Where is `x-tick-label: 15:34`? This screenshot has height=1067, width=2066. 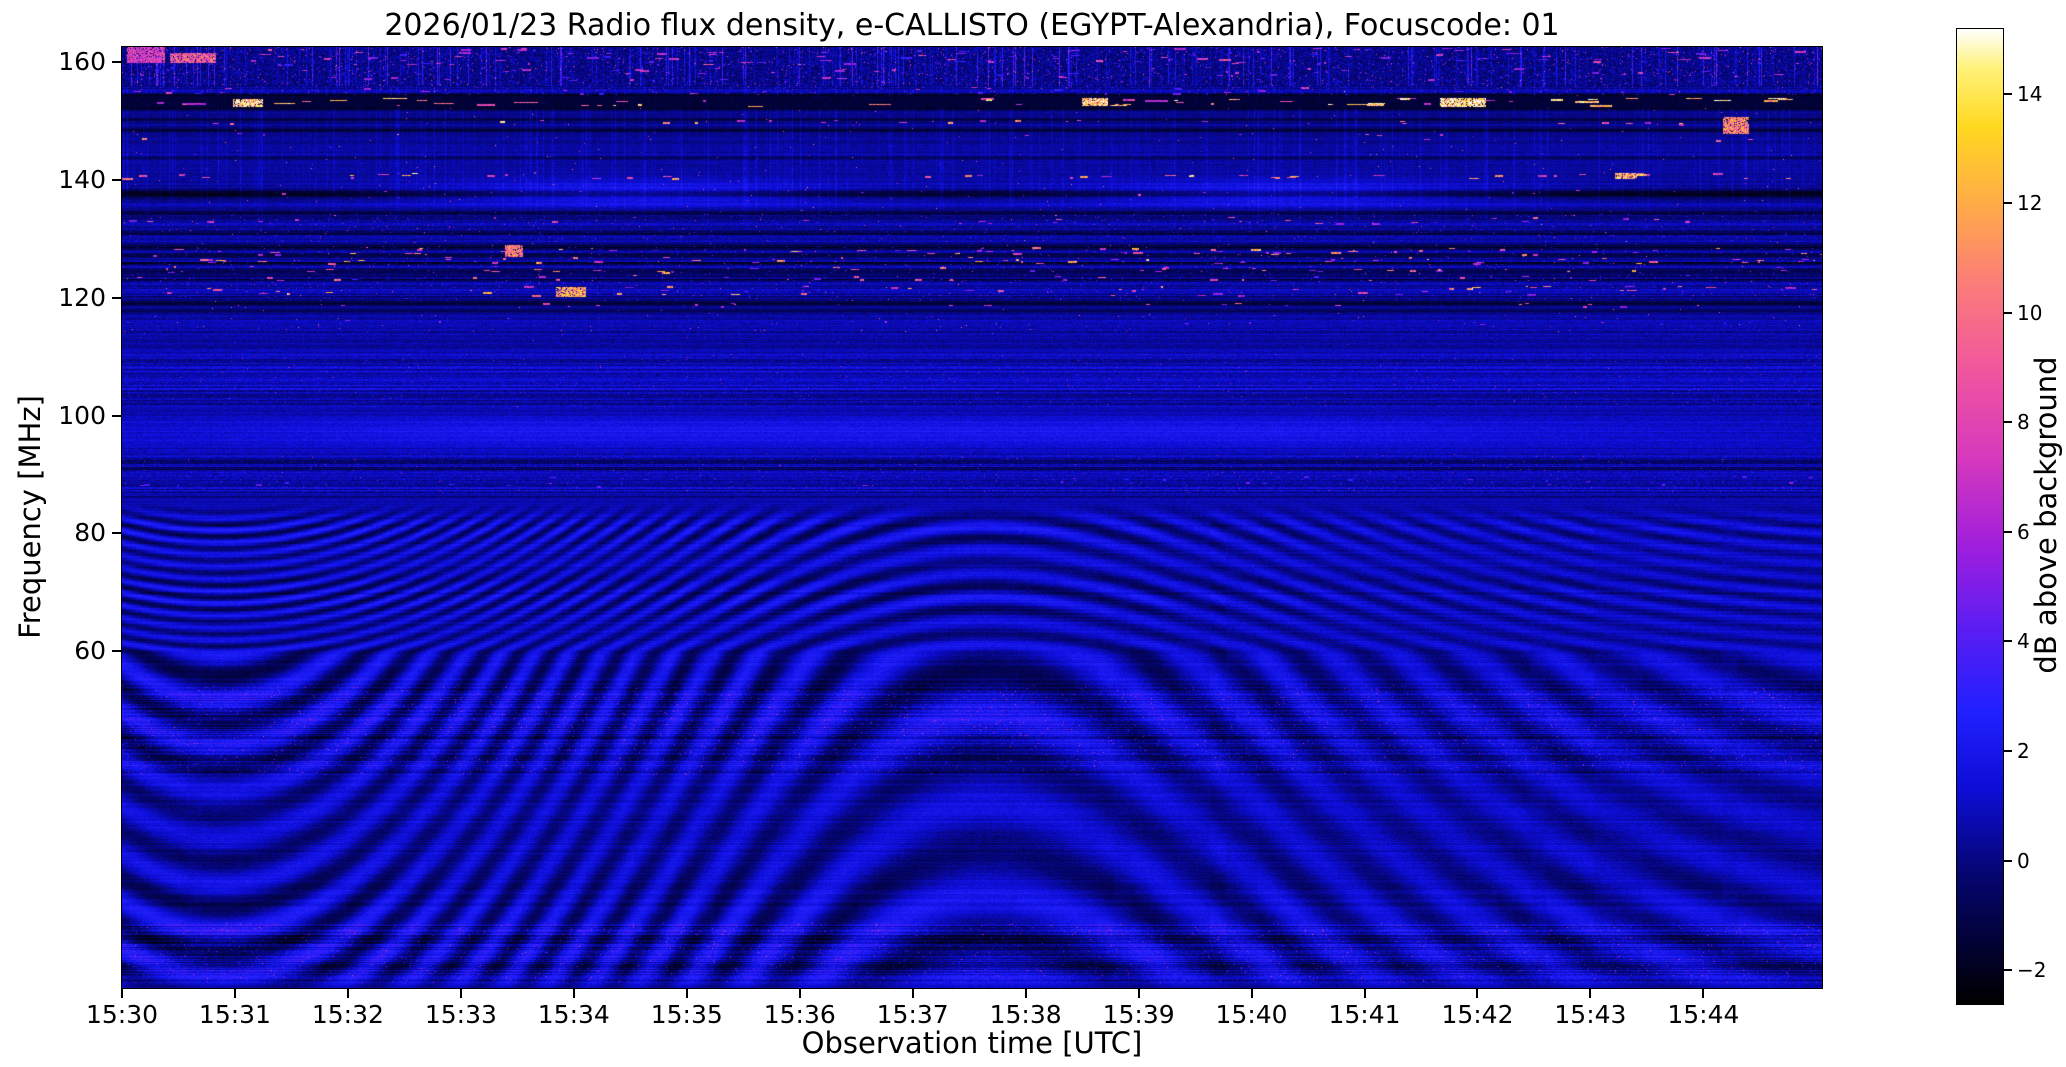
x-tick-label: 15:34 is located at coordinates (573, 1014).